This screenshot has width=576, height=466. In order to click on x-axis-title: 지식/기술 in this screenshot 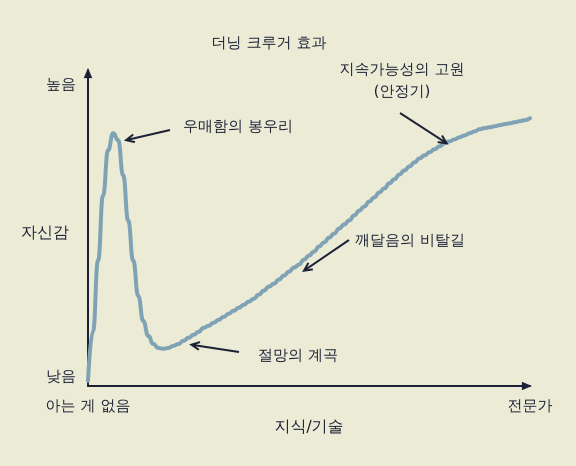, I will do `click(309, 426)`.